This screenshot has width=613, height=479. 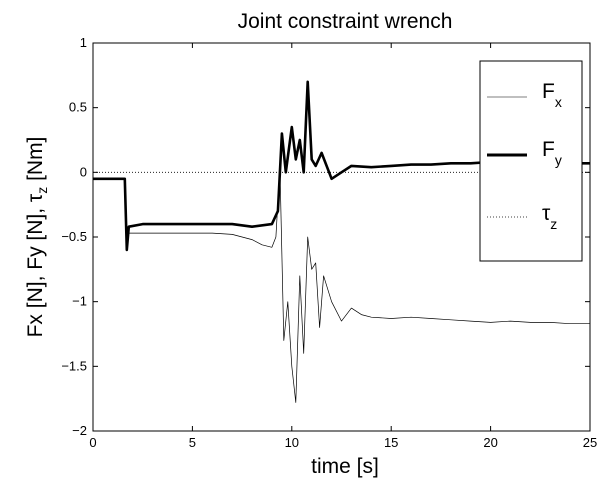 I want to click on legend-label-fx-sub: x, so click(x=558, y=102).